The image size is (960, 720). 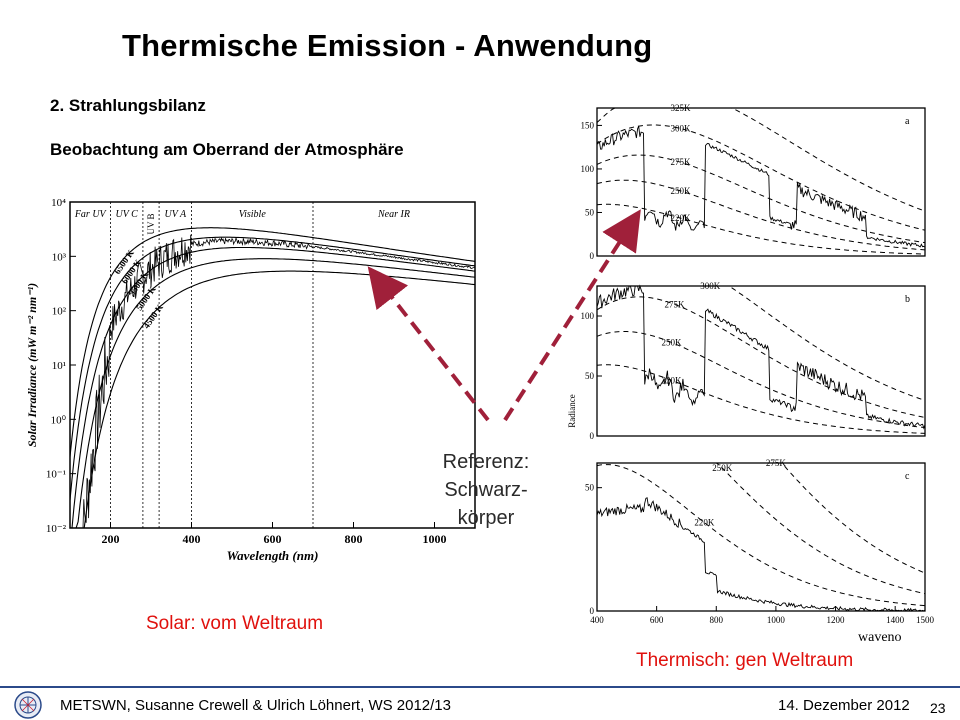 I want to click on panel-letter: a, so click(x=907, y=121).